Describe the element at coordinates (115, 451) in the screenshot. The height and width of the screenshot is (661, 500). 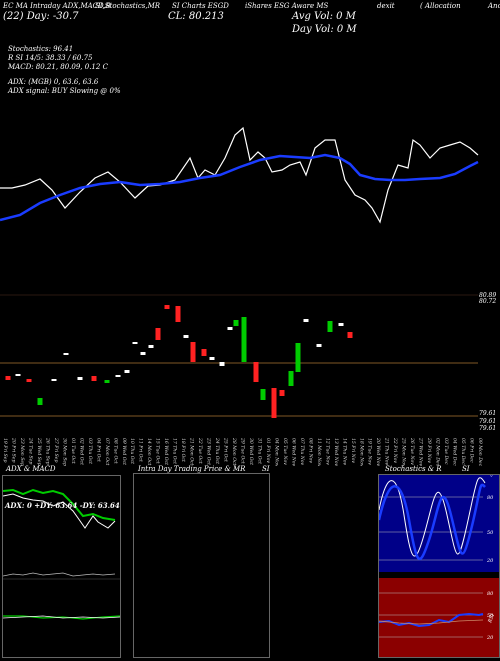
I see `date-tick: 08 Tue Oct` at that location.